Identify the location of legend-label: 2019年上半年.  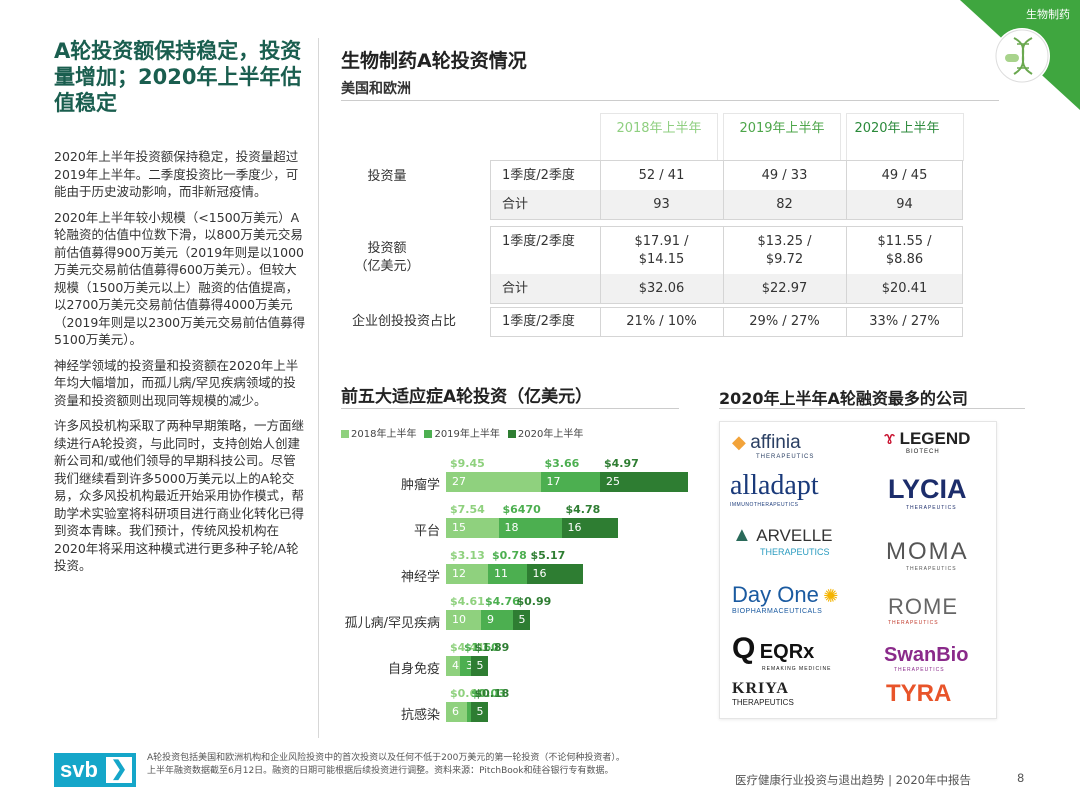
(467, 434).